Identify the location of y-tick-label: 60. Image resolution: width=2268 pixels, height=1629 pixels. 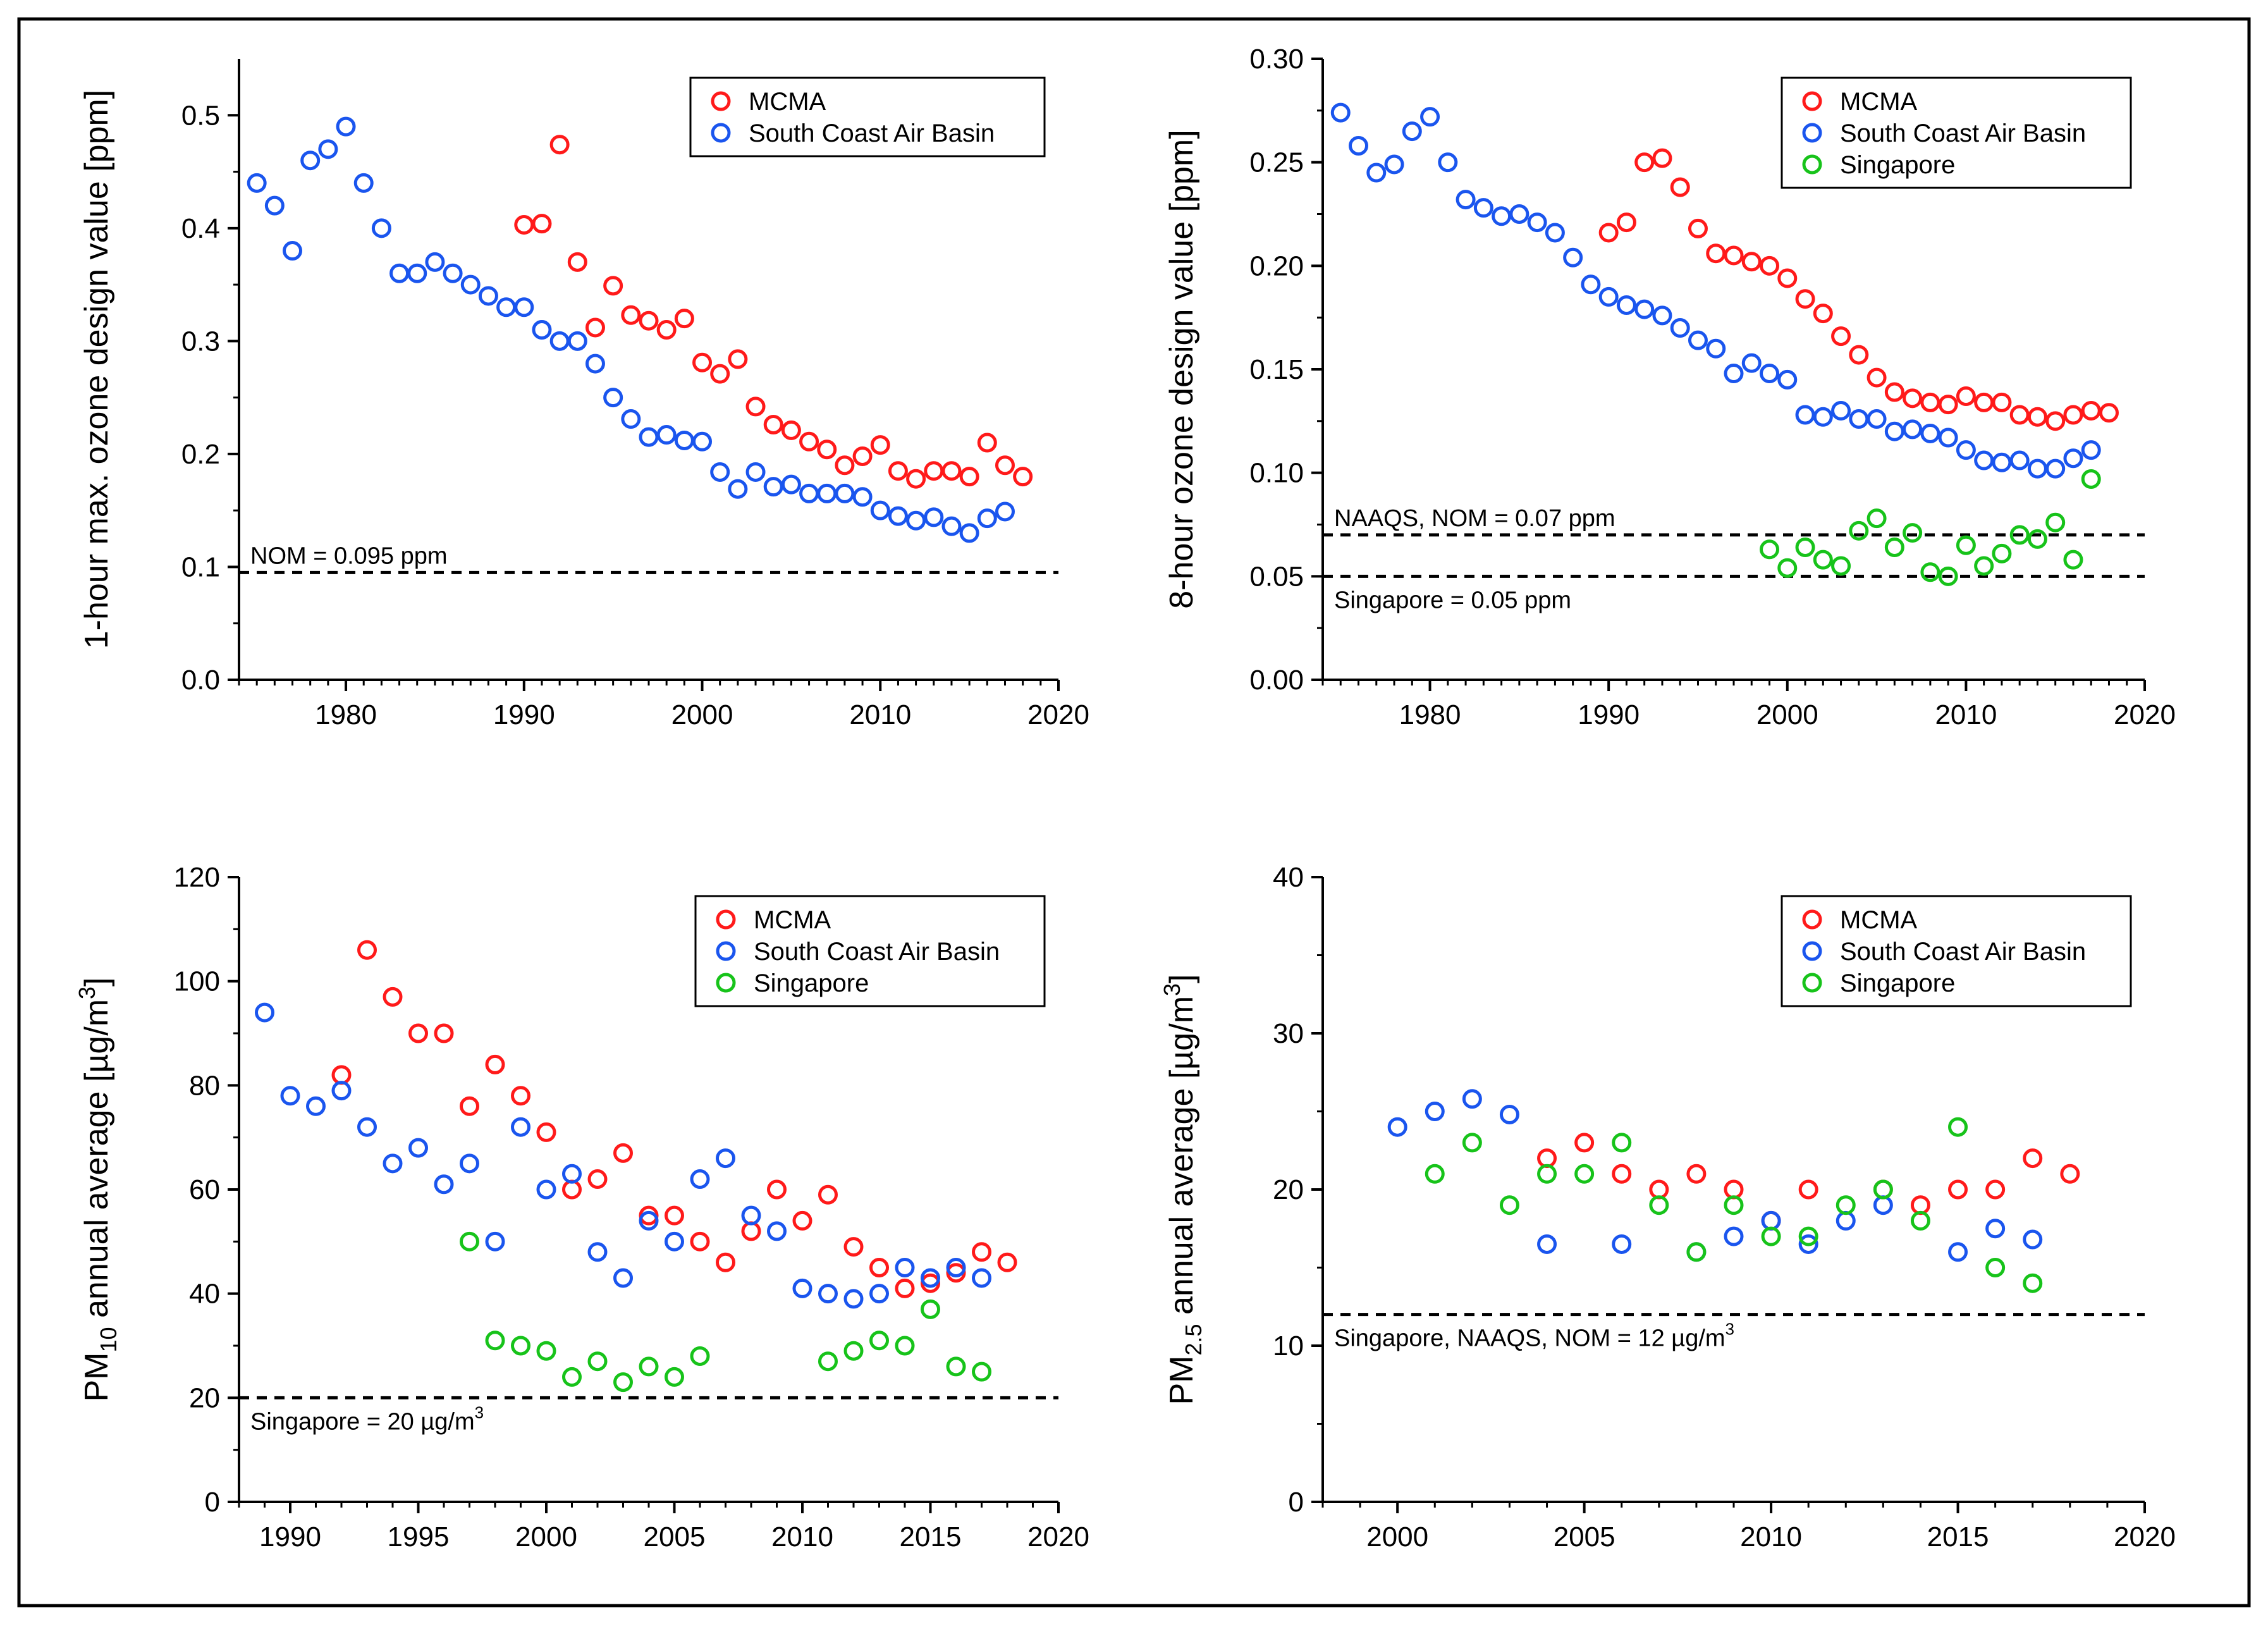
(205, 1189).